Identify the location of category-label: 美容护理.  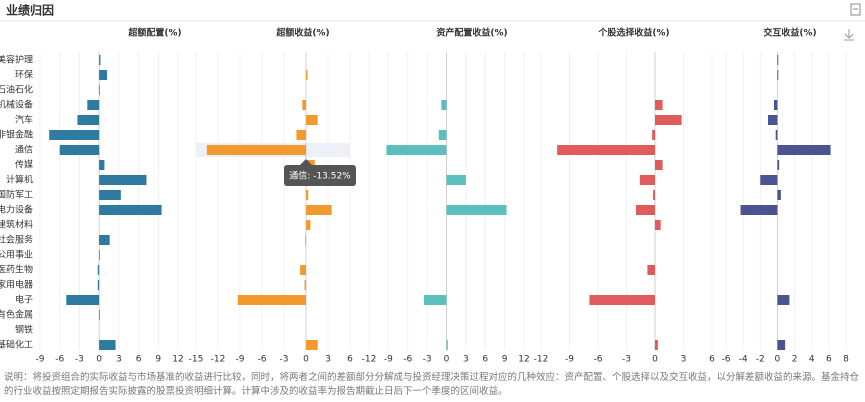
(16, 60).